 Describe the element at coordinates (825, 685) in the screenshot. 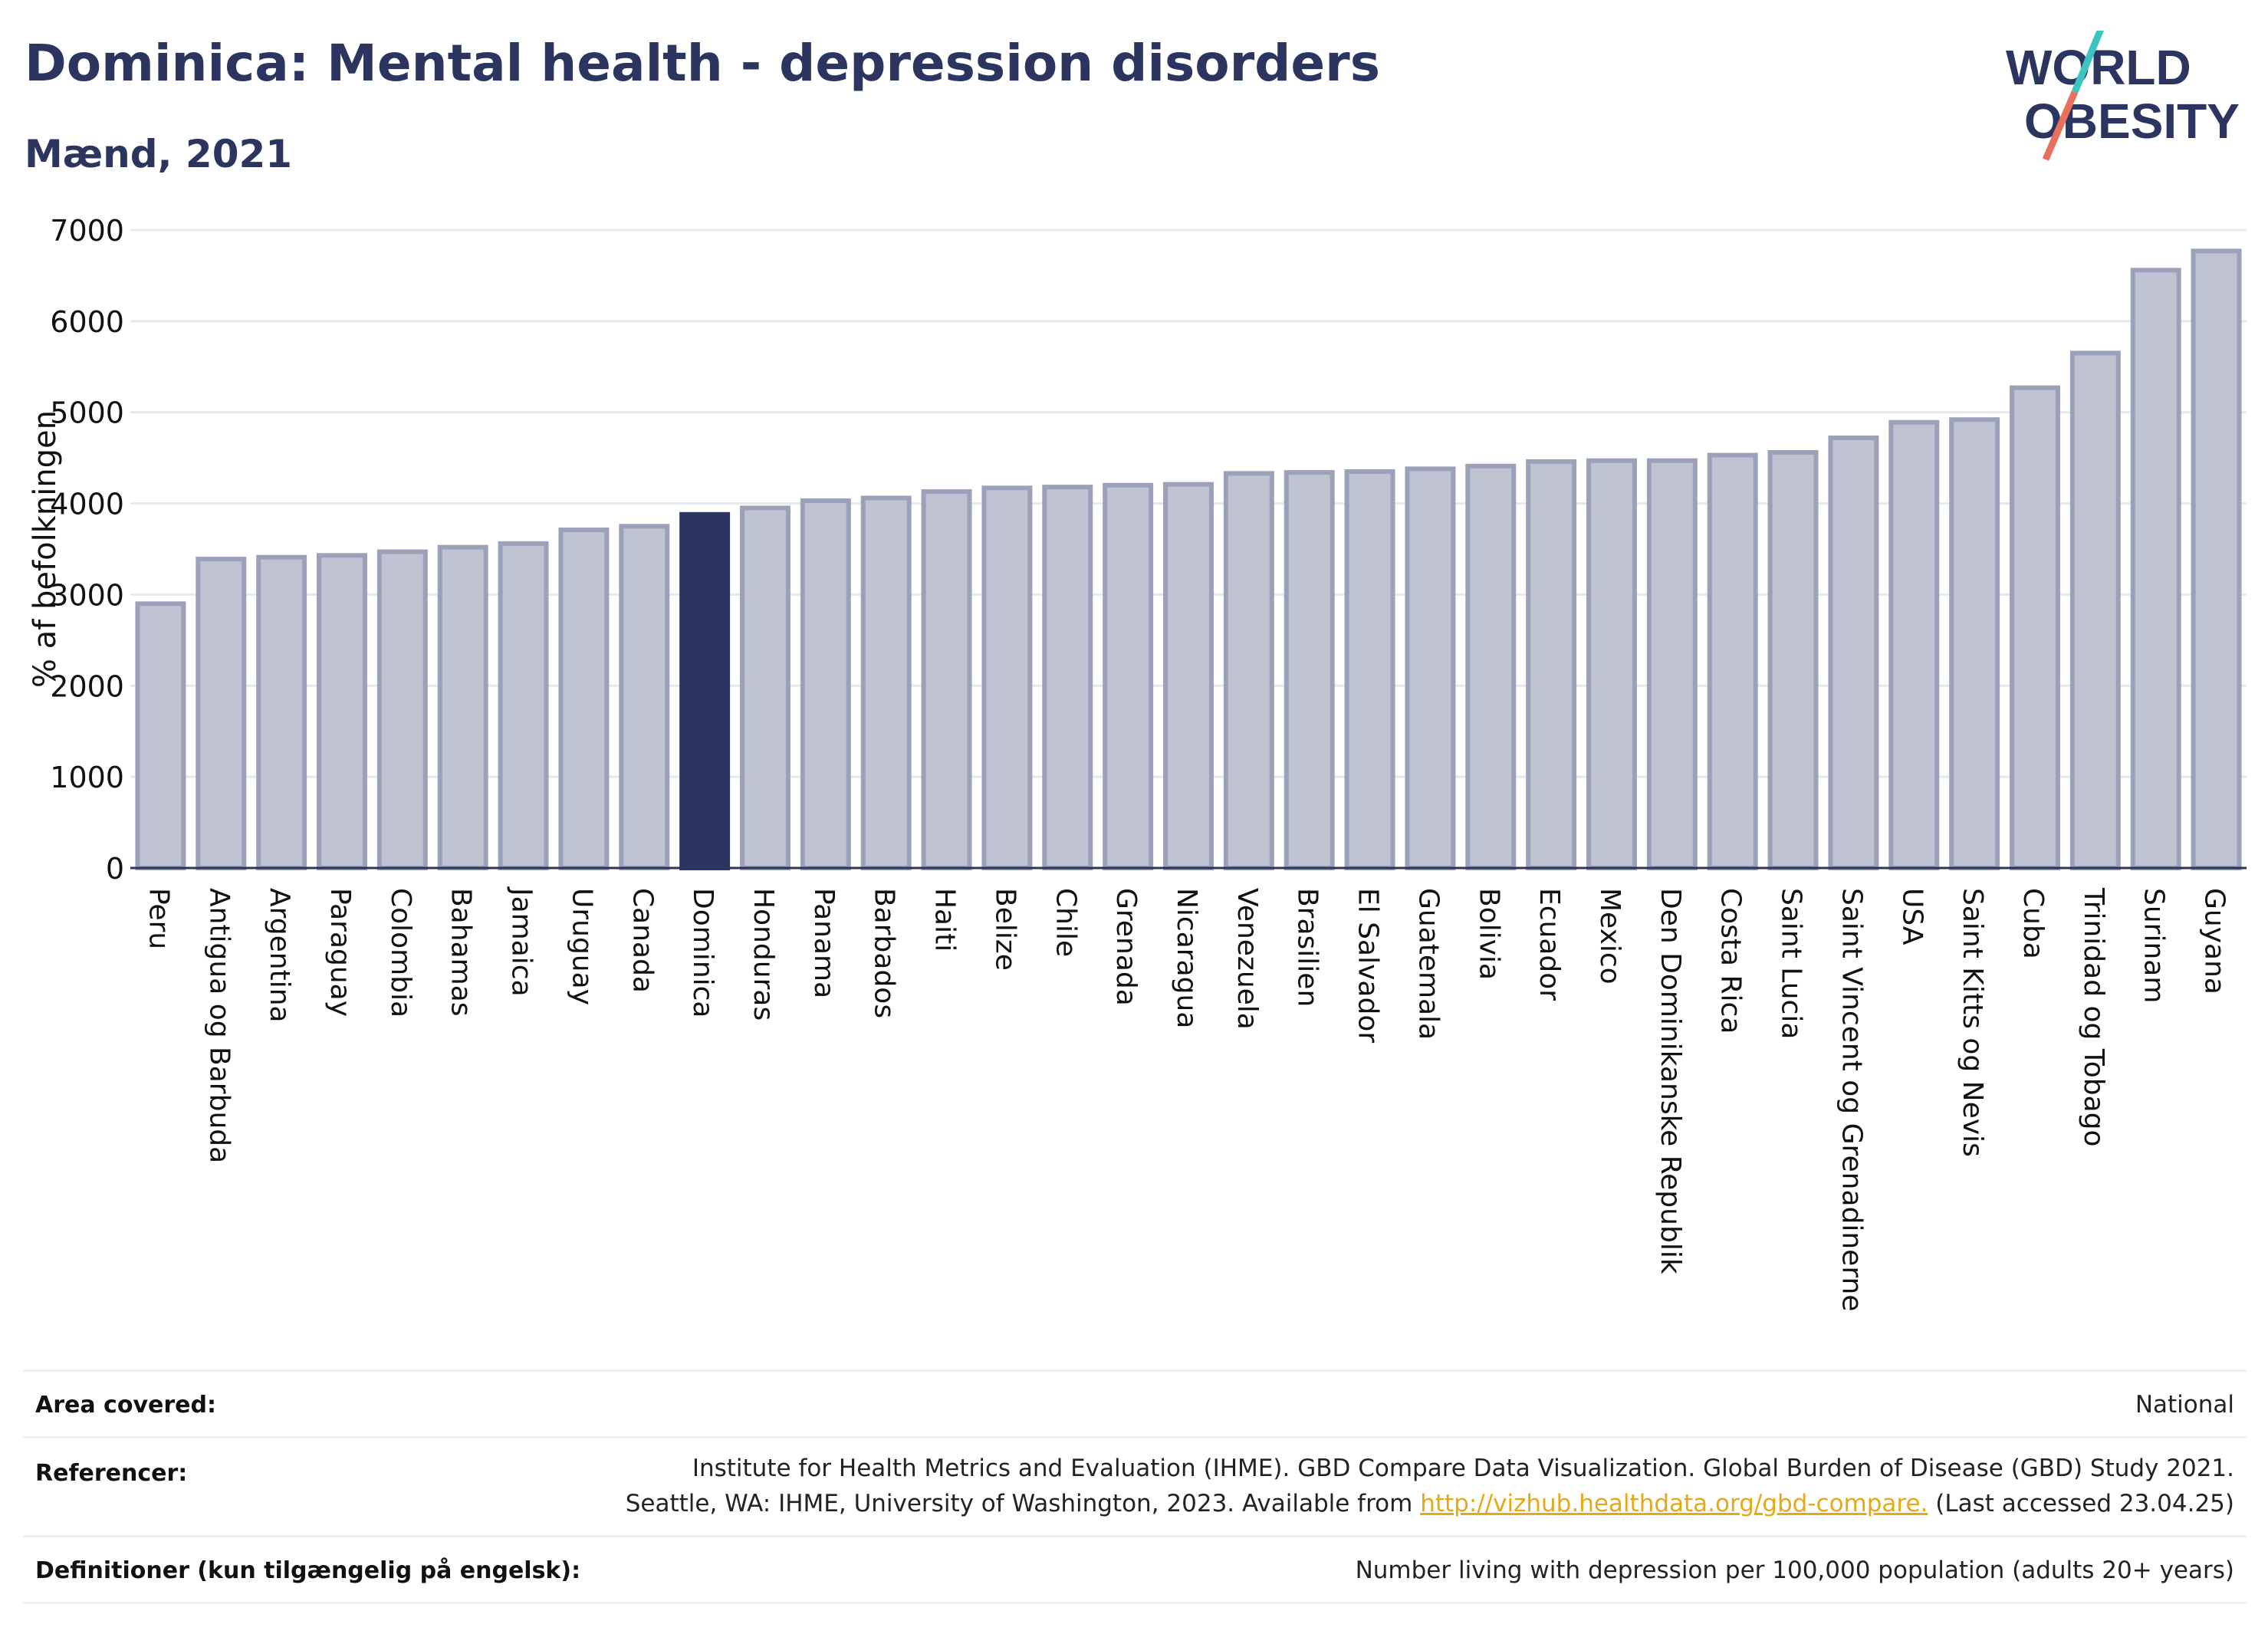

I see `bar-panama` at that location.